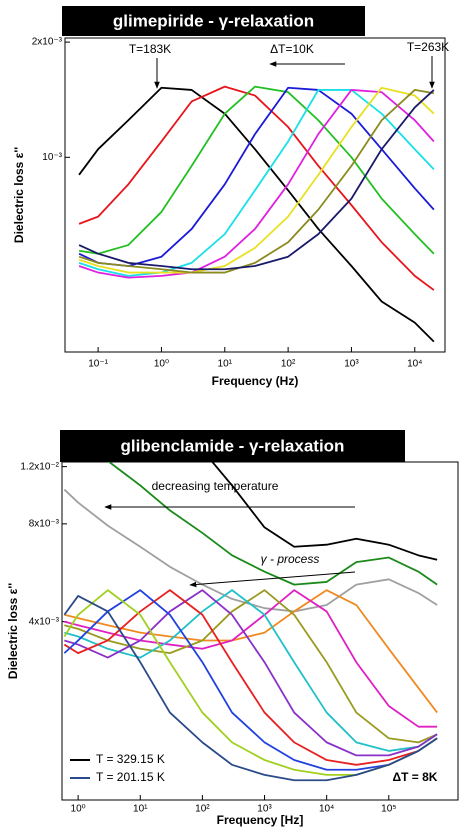  Describe the element at coordinates (292, 49) in the screenshot. I see `annotation: ΔT=10K` at that location.